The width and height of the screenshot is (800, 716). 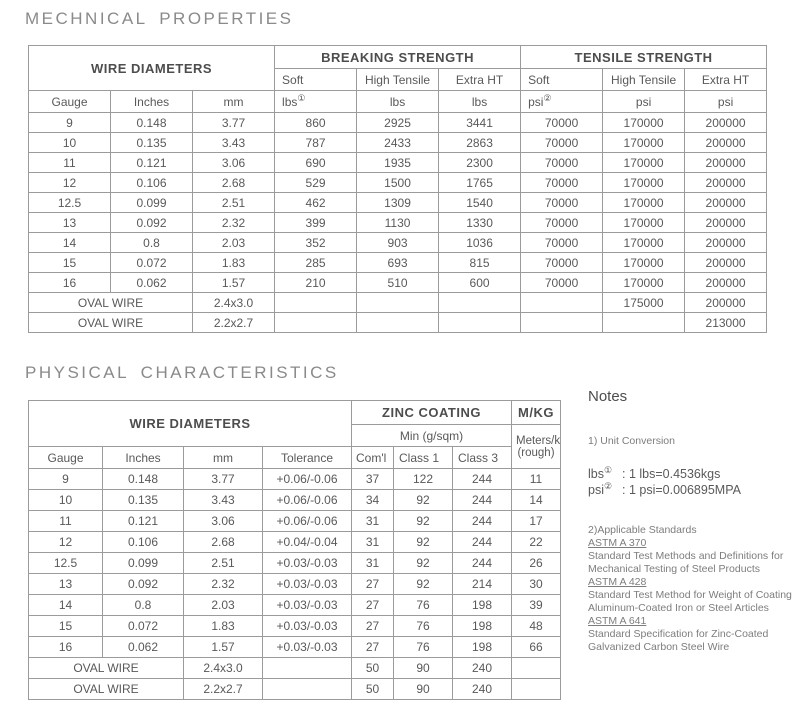 I want to click on applicable-standards-title: 2)Applicable Standards, so click(x=642, y=530).